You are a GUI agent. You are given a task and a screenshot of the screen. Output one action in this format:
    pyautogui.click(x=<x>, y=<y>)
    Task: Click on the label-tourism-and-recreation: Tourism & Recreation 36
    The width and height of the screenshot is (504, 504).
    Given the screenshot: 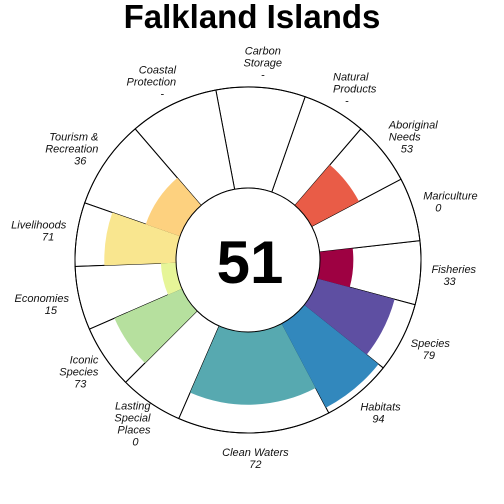 What is the action you would take?
    pyautogui.click(x=71, y=149)
    